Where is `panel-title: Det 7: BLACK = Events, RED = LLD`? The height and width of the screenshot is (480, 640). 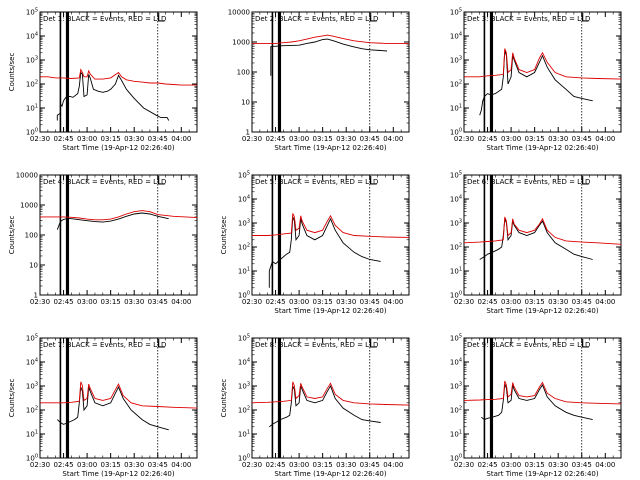
panel-title: Det 7: BLACK = Events, RED = LLD is located at coordinates (104, 345).